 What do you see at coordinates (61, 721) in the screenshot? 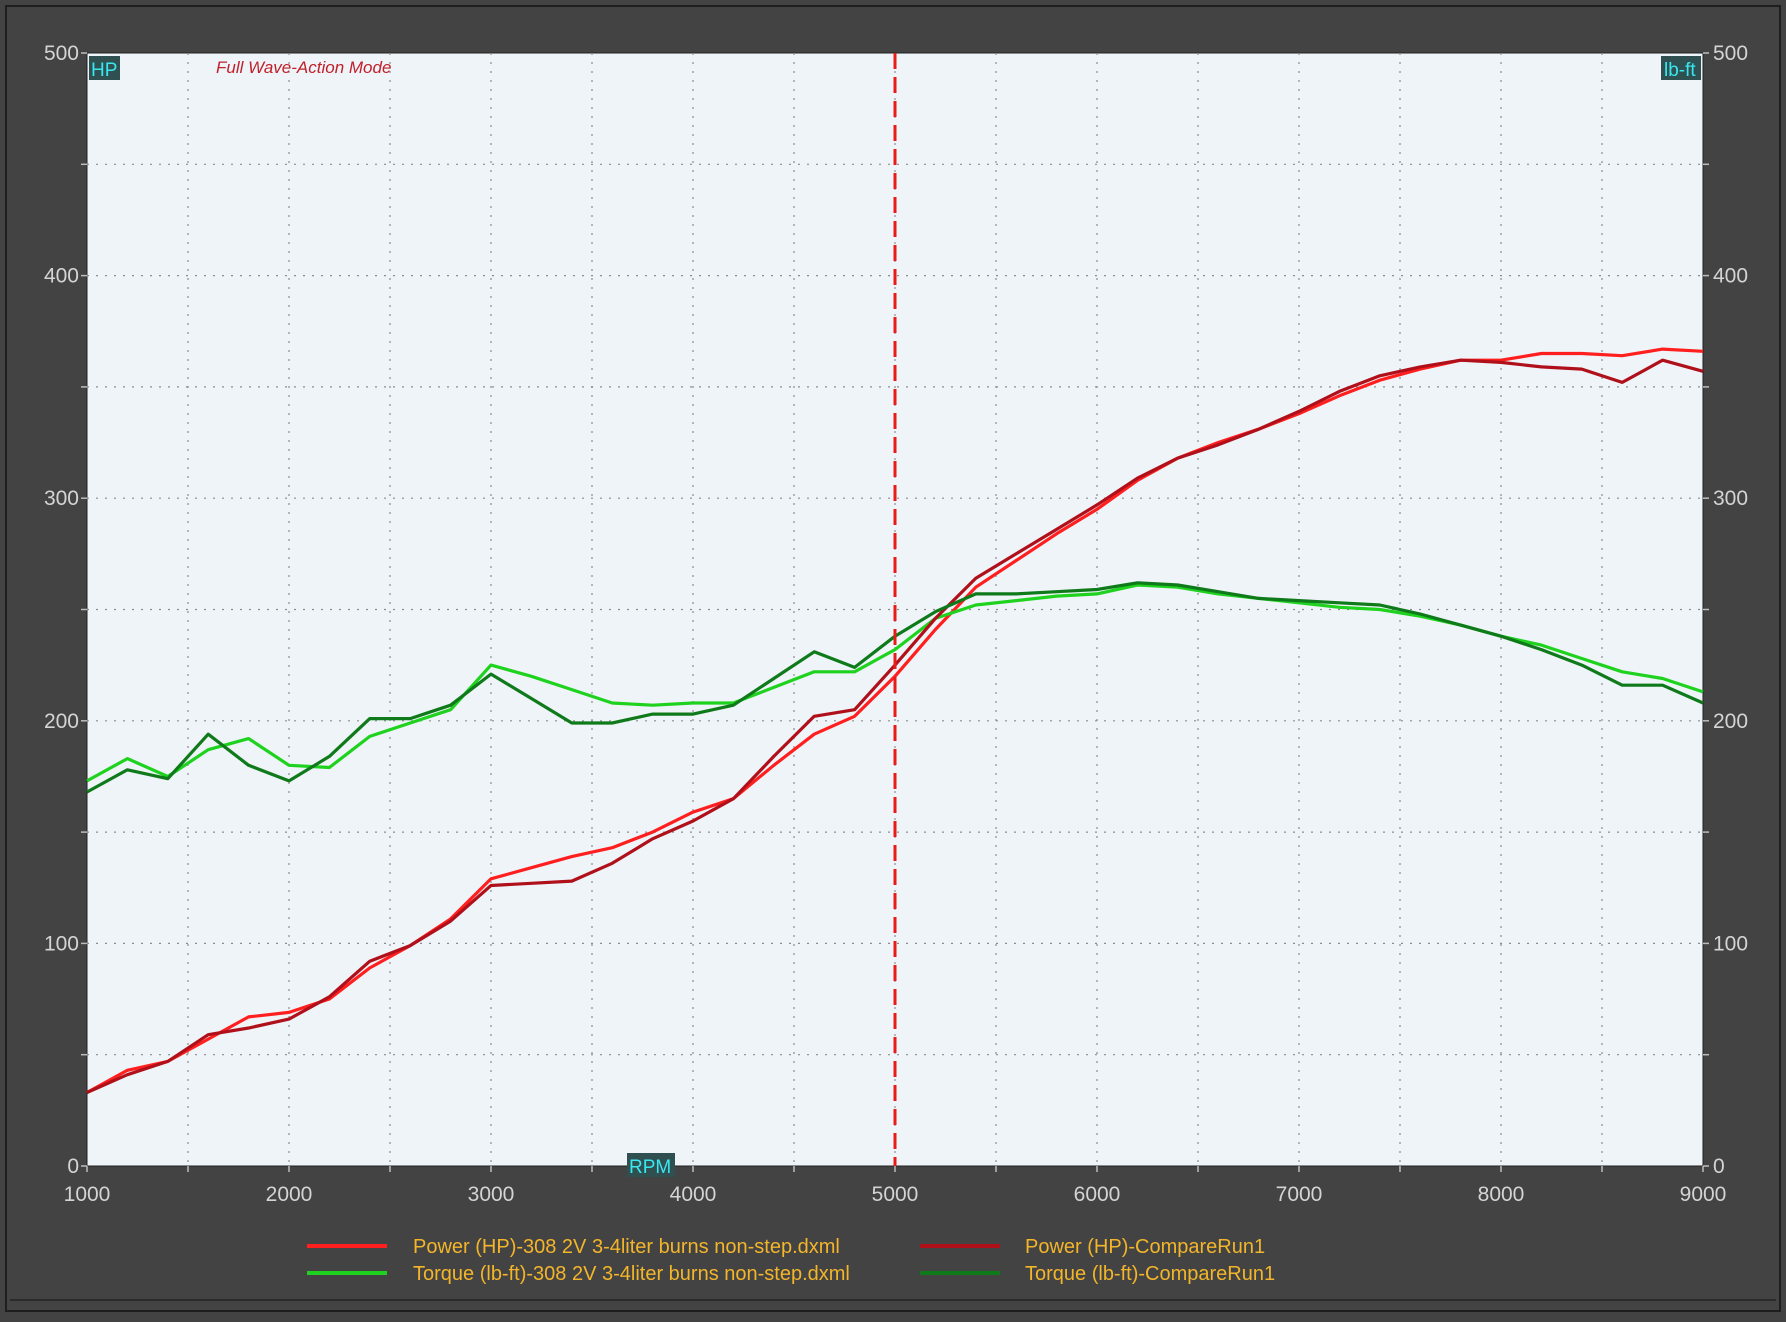
I see `y-left-tick-label: 200` at bounding box center [61, 721].